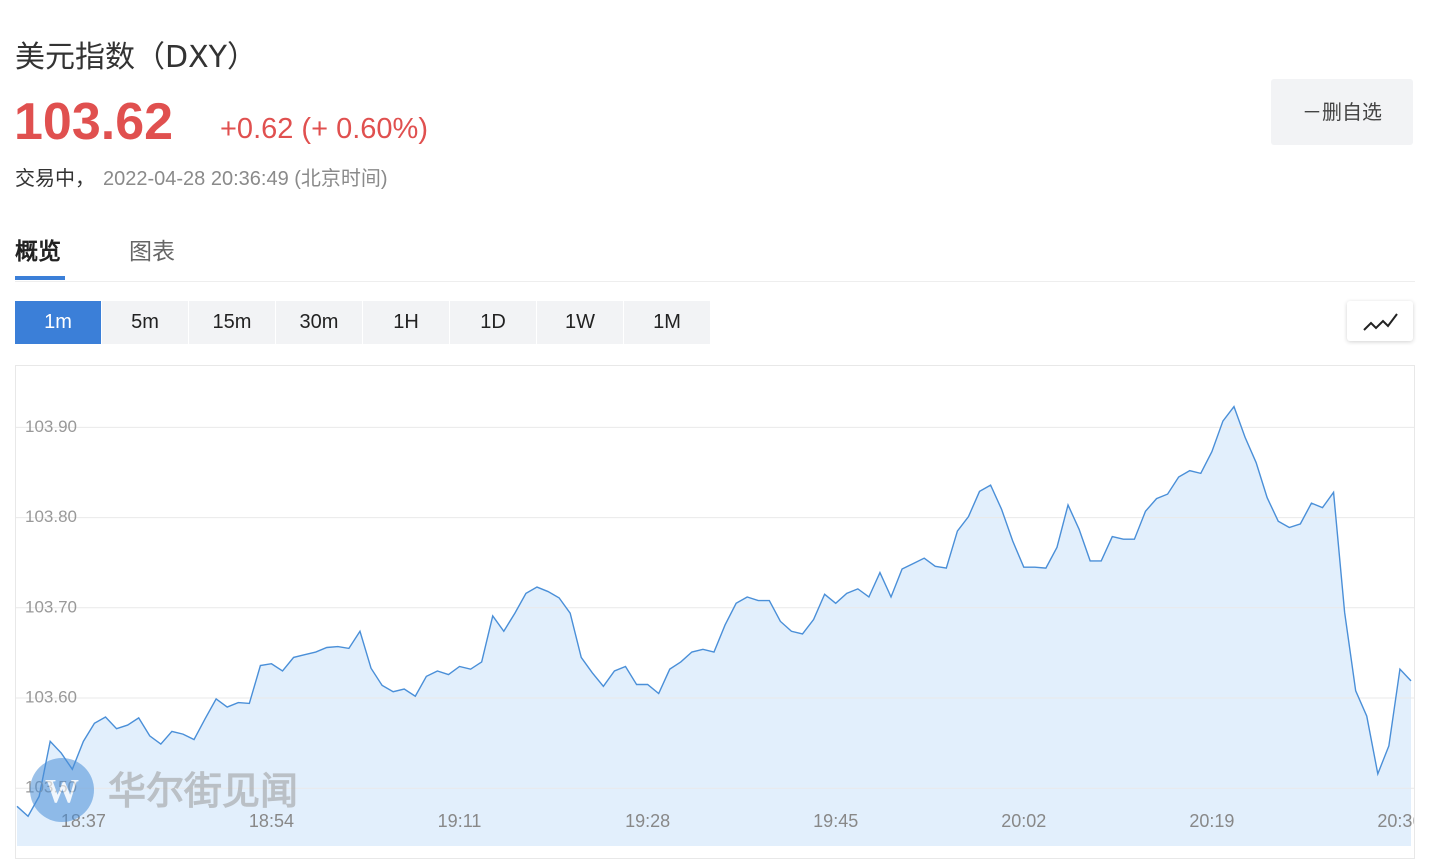 Image resolution: width=1440 pixels, height=859 pixels. Describe the element at coordinates (38, 252) in the screenshot. I see `tab: 概览` at that location.